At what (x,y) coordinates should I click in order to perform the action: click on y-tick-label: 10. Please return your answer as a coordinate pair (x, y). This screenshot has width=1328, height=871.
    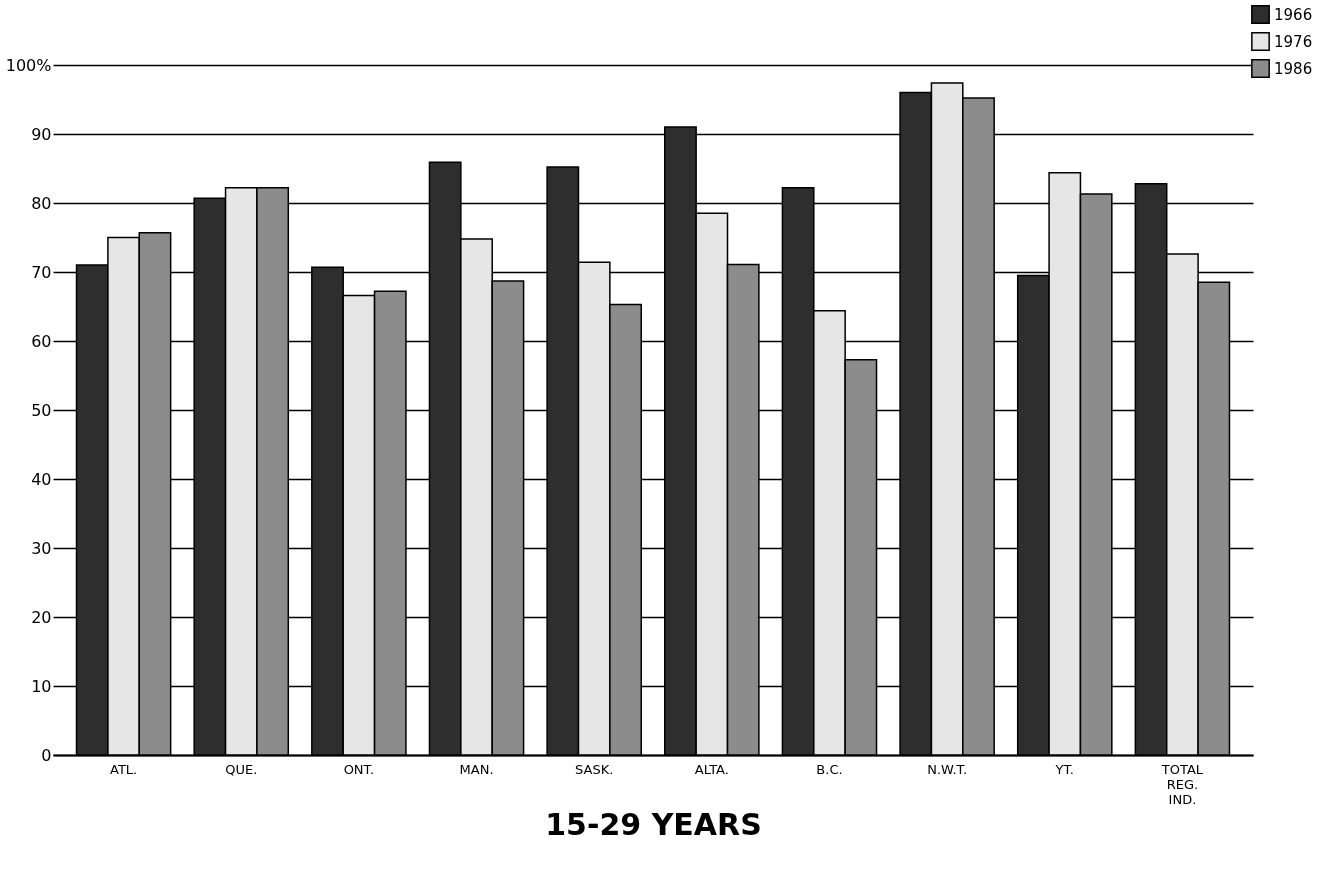
    Looking at the image, I should click on (41, 686).